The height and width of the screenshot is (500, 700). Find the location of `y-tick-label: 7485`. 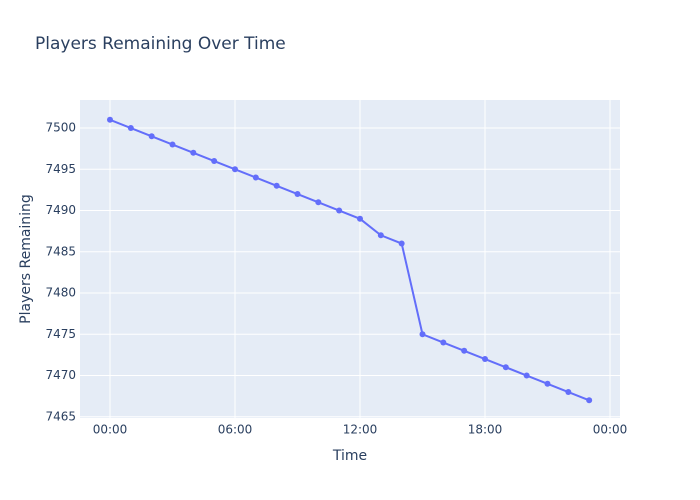

y-tick-label: 7485 is located at coordinates (60, 251).